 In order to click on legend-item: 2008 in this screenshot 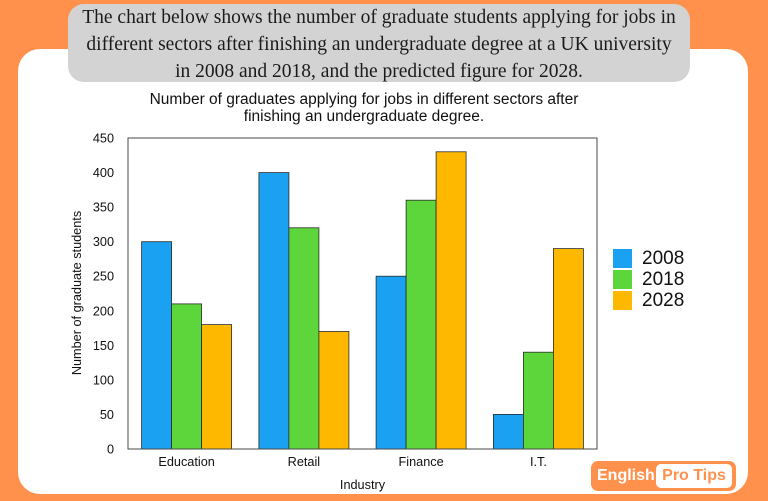, I will do `click(648, 258)`.